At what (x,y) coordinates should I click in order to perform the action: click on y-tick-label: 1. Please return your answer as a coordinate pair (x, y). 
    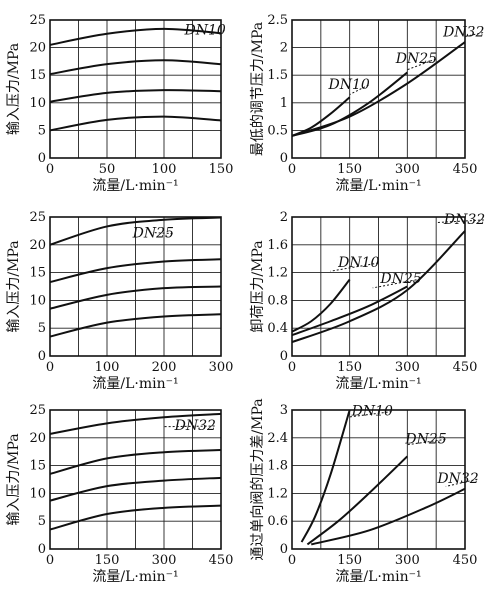
    Looking at the image, I should click on (284, 103).